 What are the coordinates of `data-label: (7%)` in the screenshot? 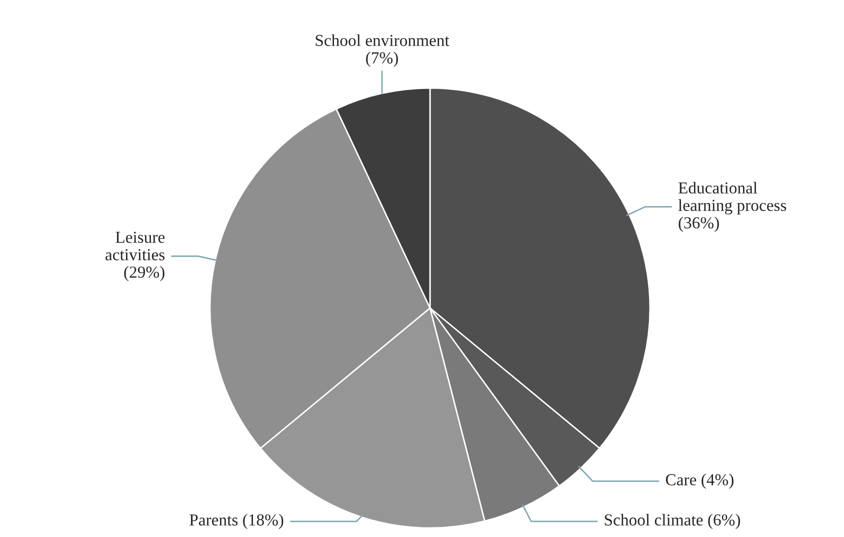 It's located at (382, 59).